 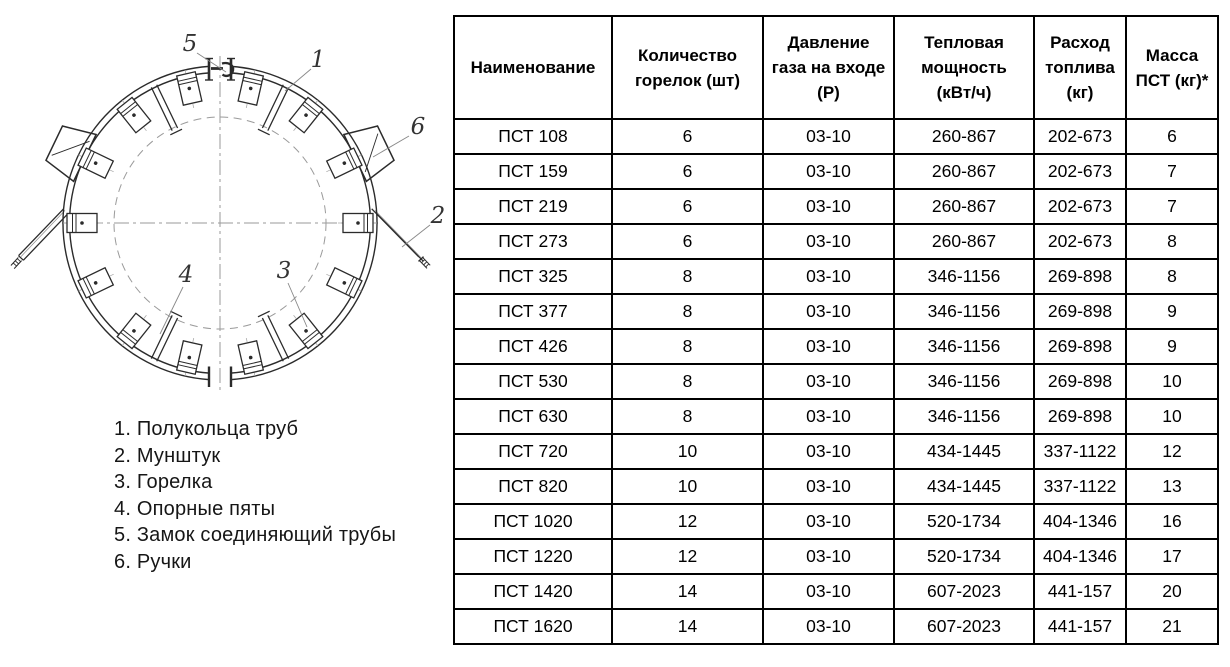 What do you see at coordinates (836, 556) in the screenshot?
I see `table-row: ПСТ 1220 12 03-10 520-1734 404-1346 17` at bounding box center [836, 556].